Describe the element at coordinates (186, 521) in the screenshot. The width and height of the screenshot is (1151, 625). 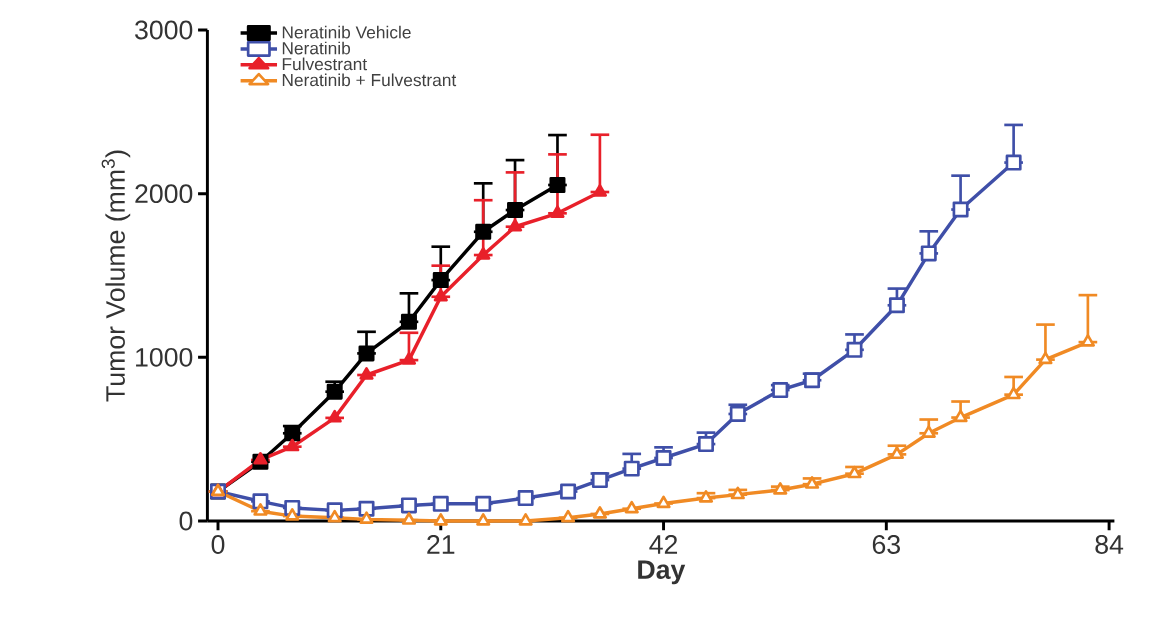
I see `y-tick-label: 0` at that location.